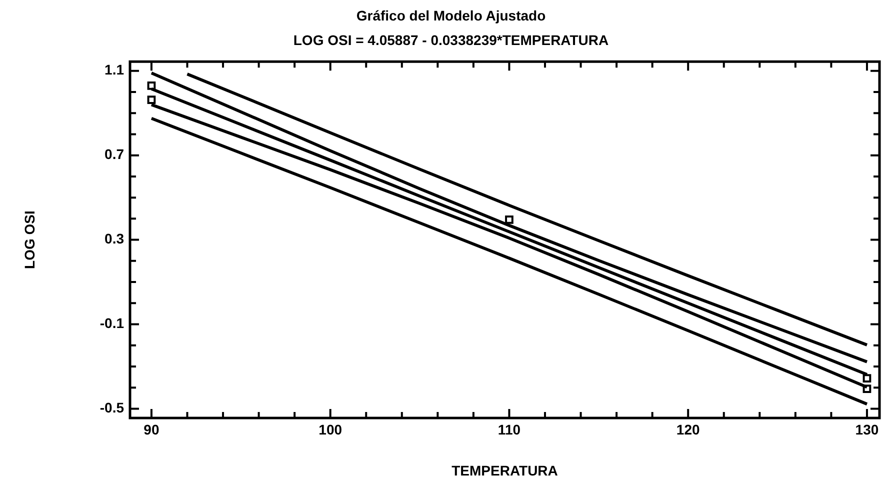 The width and height of the screenshot is (886, 484). Describe the element at coordinates (114, 154) in the screenshot. I see `y-tick-label: 0.7` at that location.